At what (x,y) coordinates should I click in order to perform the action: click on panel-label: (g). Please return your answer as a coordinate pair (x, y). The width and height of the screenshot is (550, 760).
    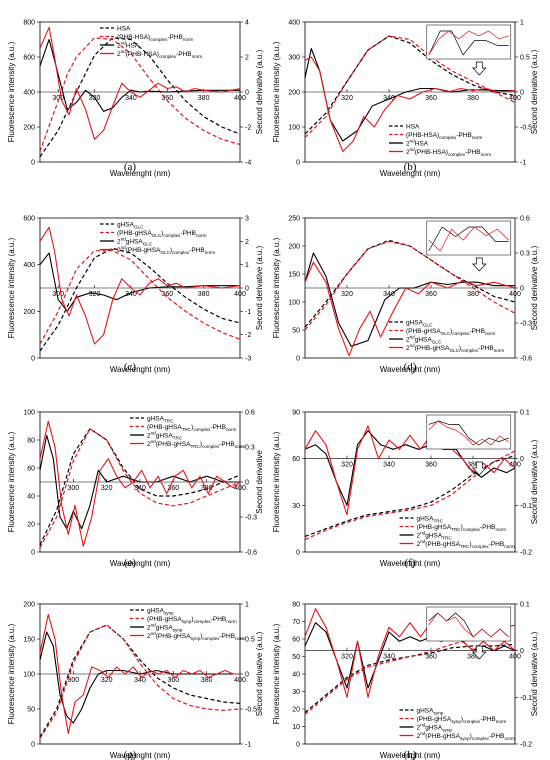
    Looking at the image, I should click on (130, 754).